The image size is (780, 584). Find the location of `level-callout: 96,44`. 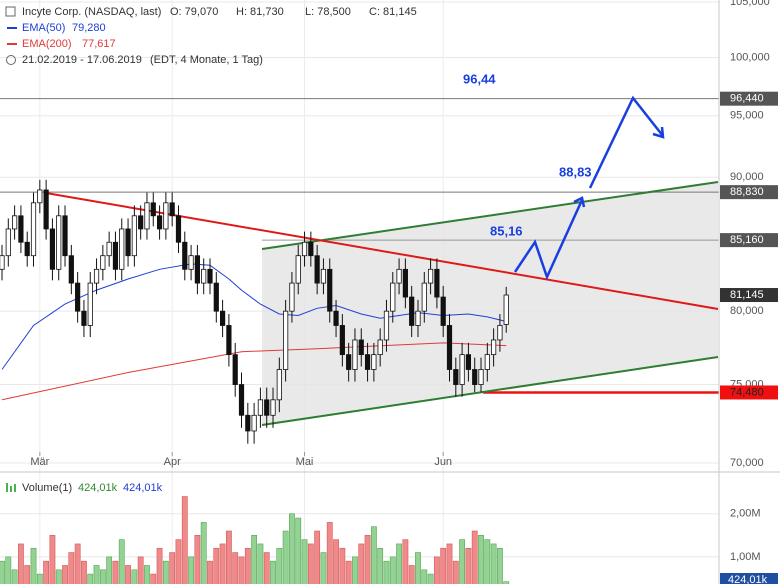

level-callout: 96,44 is located at coordinates (479, 78).